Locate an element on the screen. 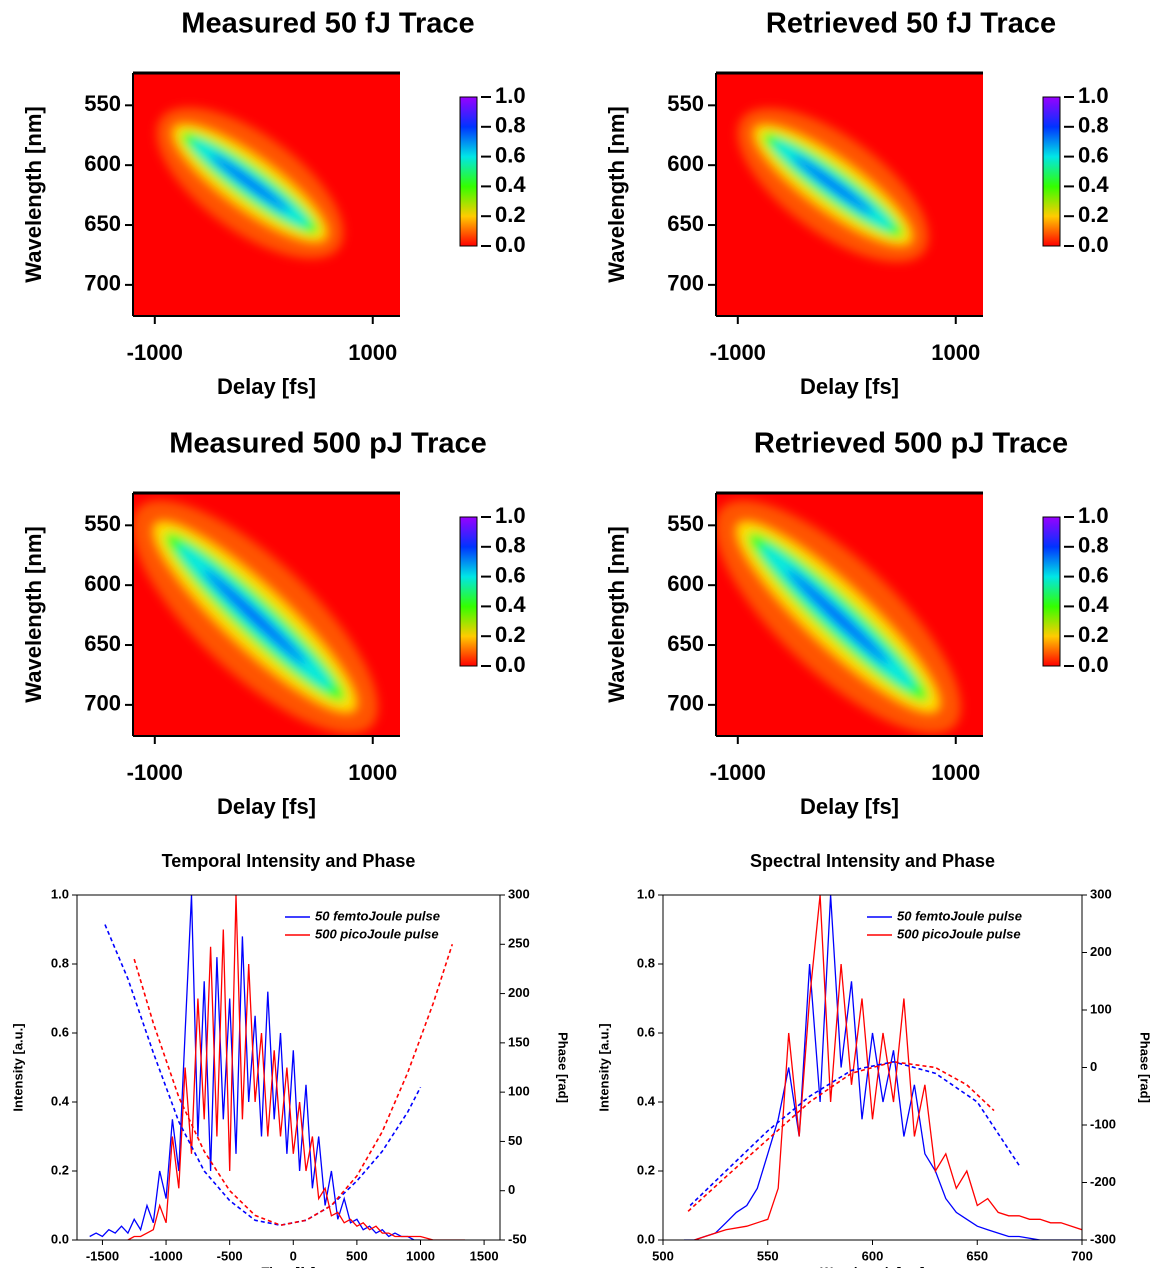 The height and width of the screenshot is (1268, 1174). chart-title: Retrieved 50 fJ Trace is located at coordinates (911, 24).